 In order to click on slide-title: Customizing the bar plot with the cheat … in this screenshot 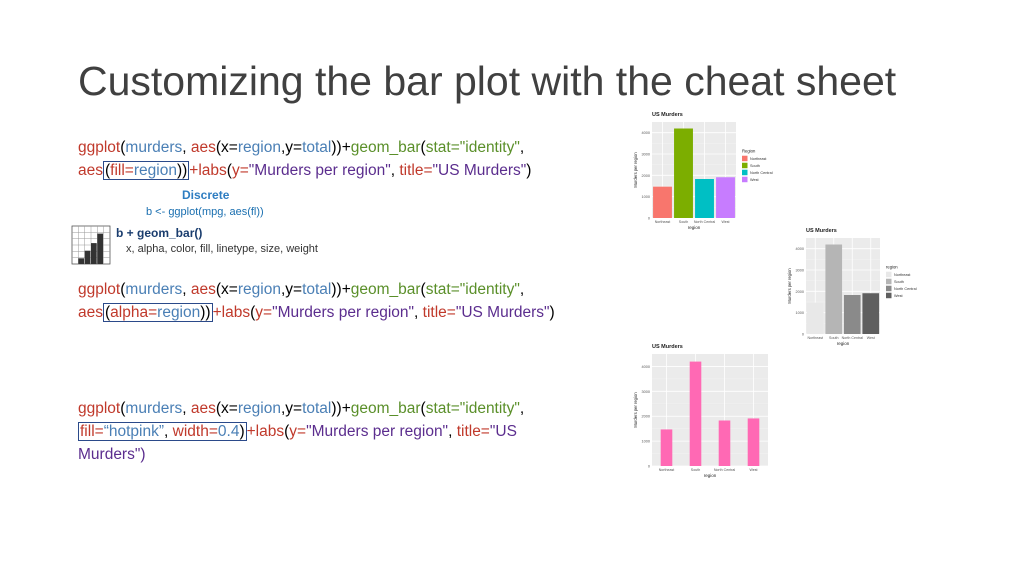, I will do `click(487, 81)`.